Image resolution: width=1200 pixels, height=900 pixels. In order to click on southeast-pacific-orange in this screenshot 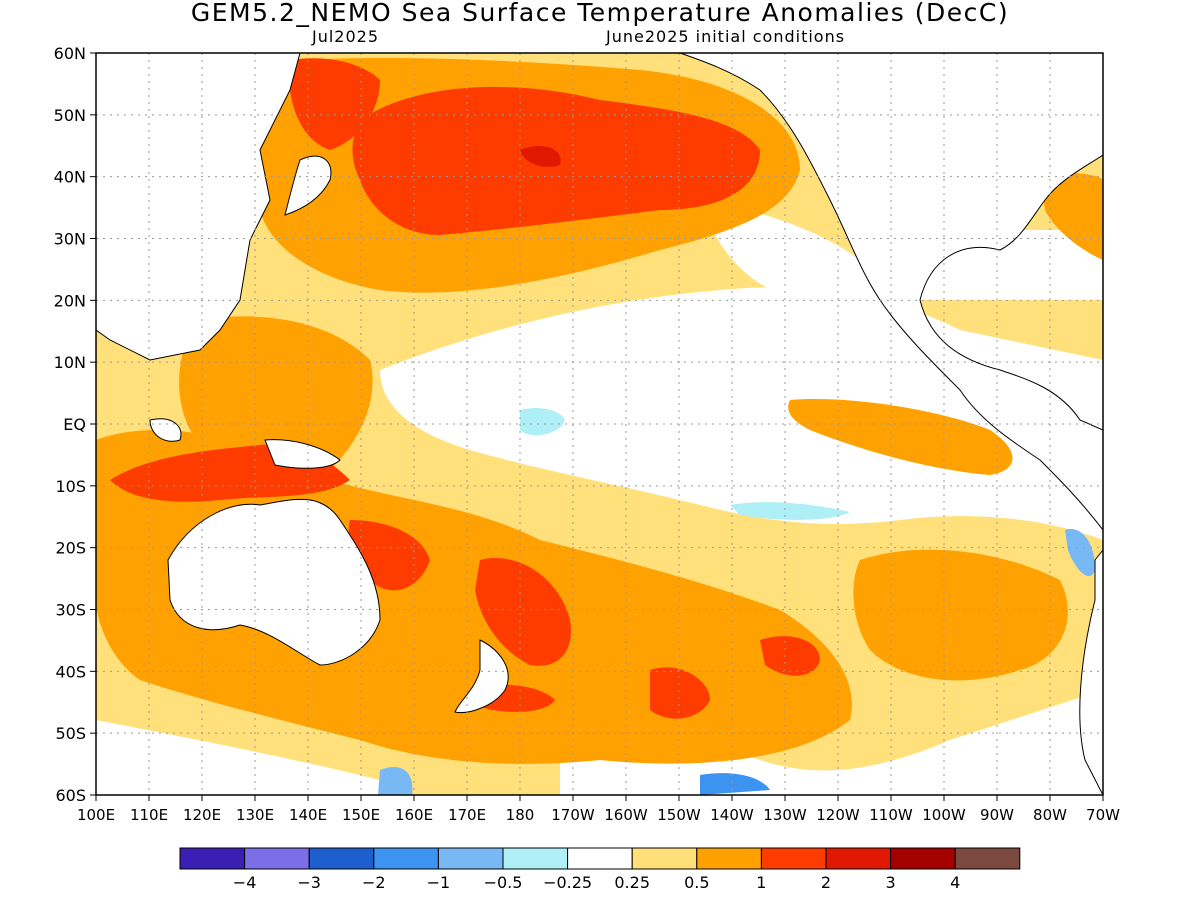, I will do `click(960, 615)`.